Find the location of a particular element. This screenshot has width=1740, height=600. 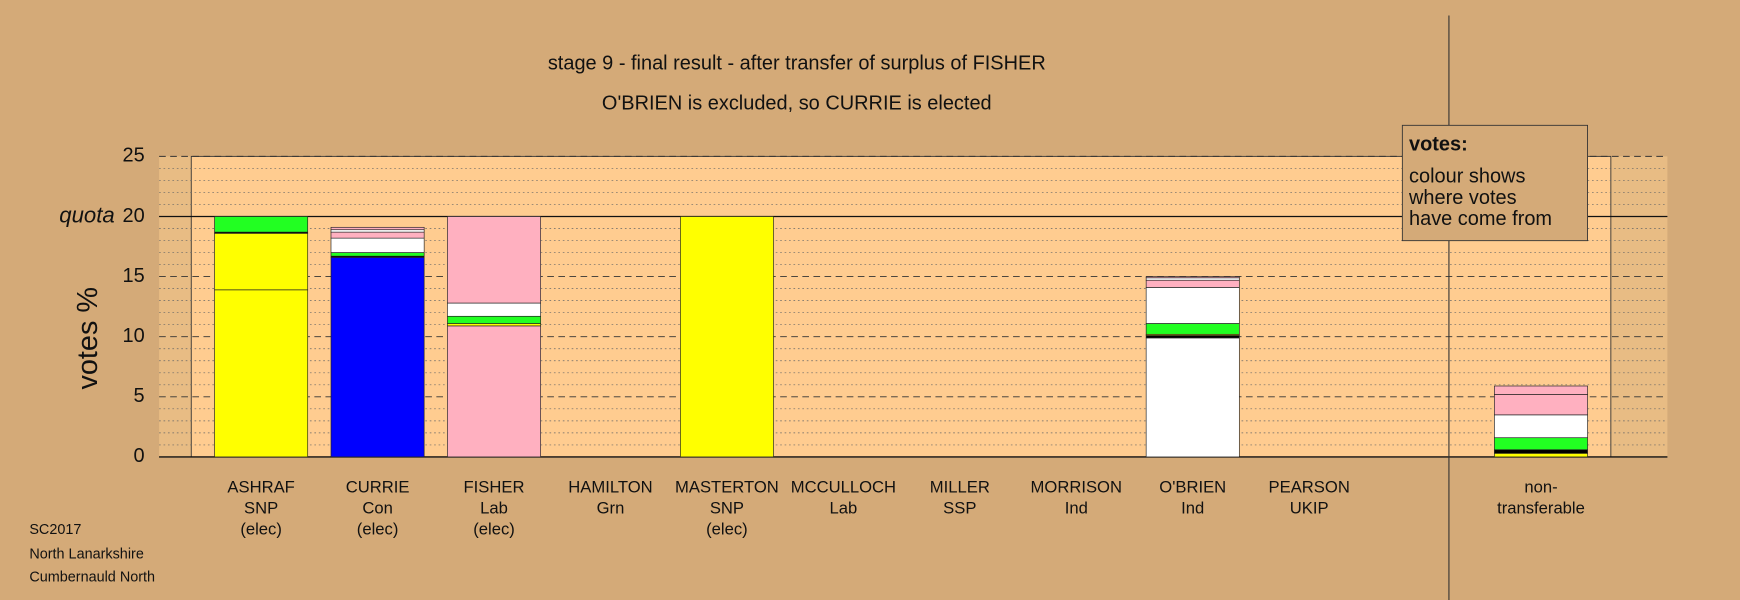

x-tick-label: CURRIE is located at coordinates (378, 486).